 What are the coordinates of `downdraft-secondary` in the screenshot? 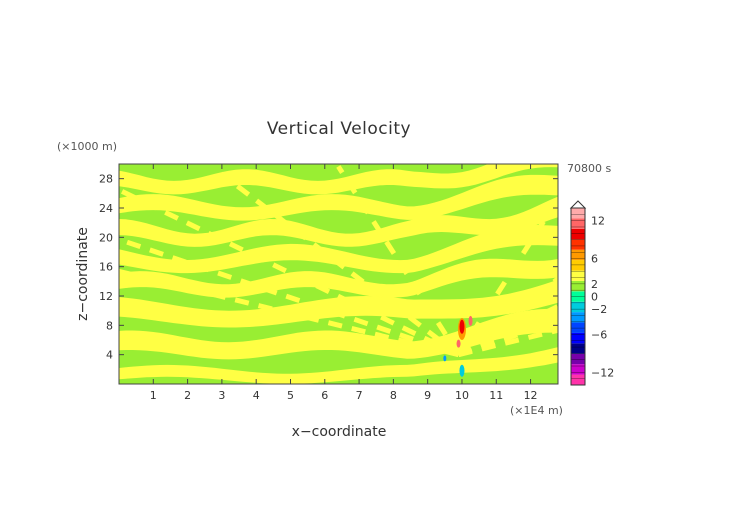 It's located at (445, 358).